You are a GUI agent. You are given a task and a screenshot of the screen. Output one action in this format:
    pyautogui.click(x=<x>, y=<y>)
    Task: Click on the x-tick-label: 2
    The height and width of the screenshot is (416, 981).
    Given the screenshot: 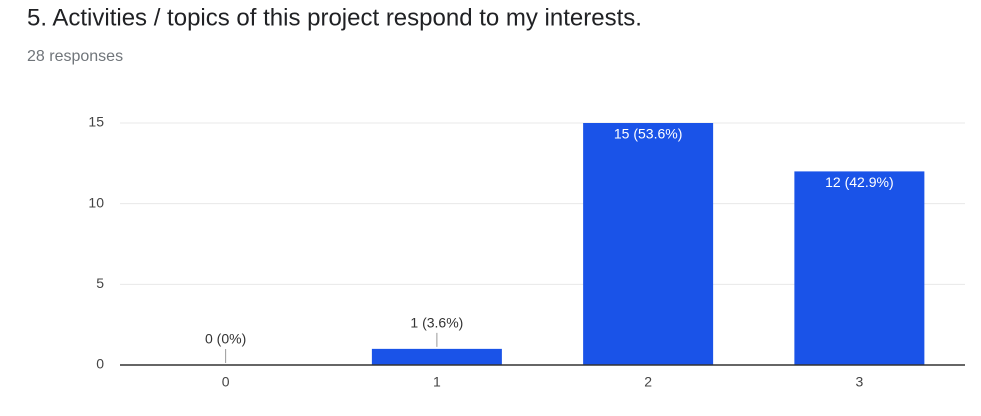 What is the action you would take?
    pyautogui.click(x=648, y=382)
    